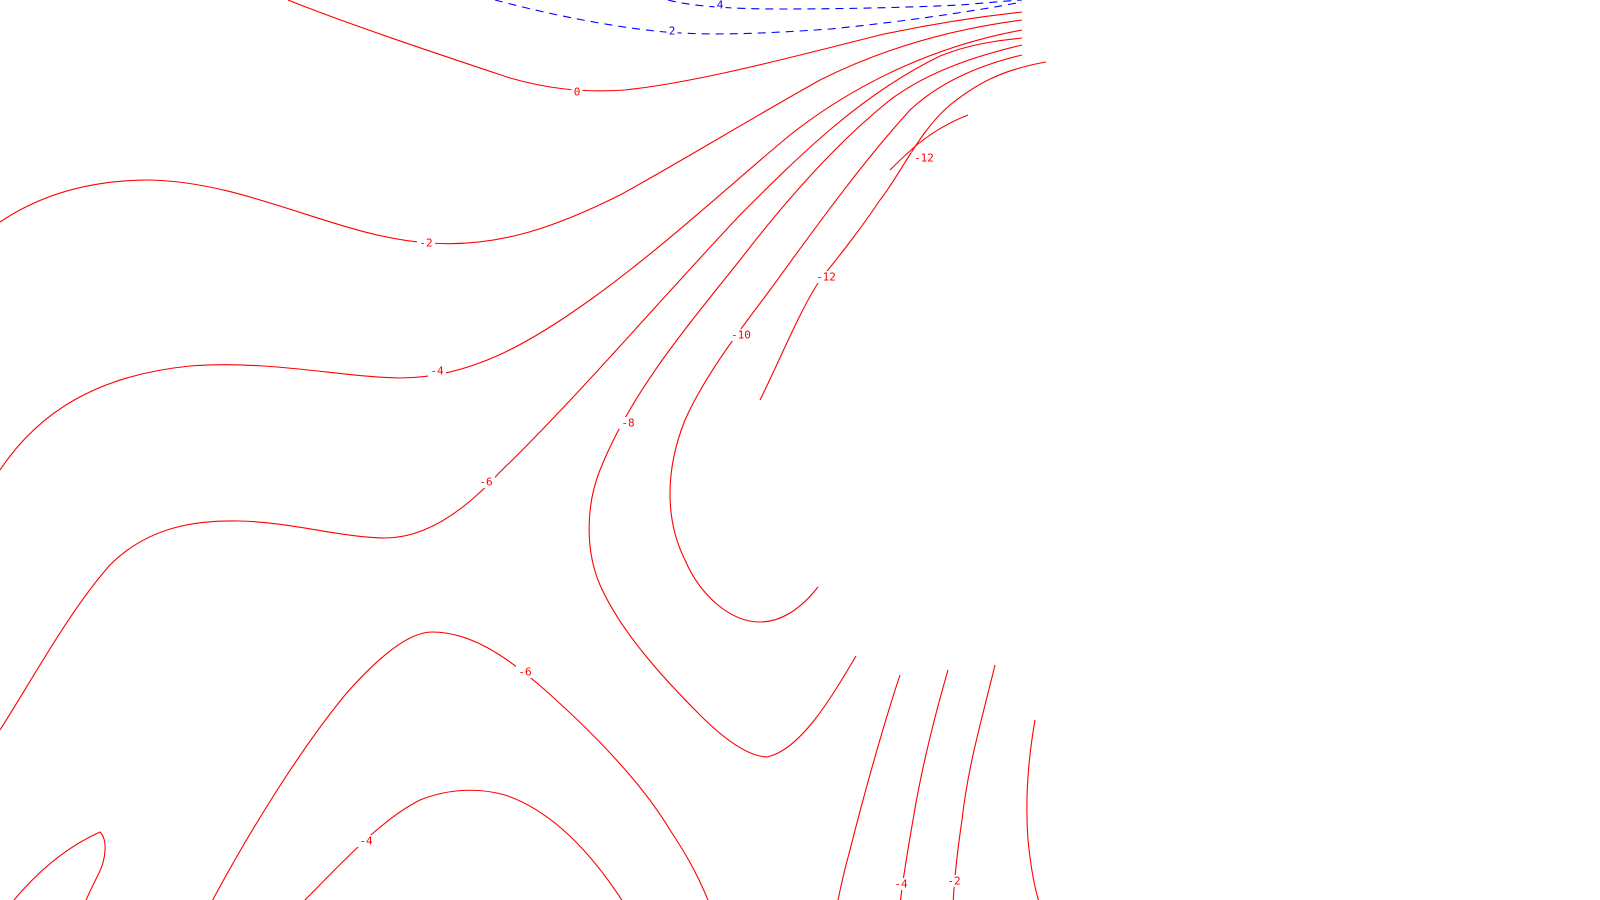  I want to click on contour-label-neg6-mid: -6, so click(485, 482).